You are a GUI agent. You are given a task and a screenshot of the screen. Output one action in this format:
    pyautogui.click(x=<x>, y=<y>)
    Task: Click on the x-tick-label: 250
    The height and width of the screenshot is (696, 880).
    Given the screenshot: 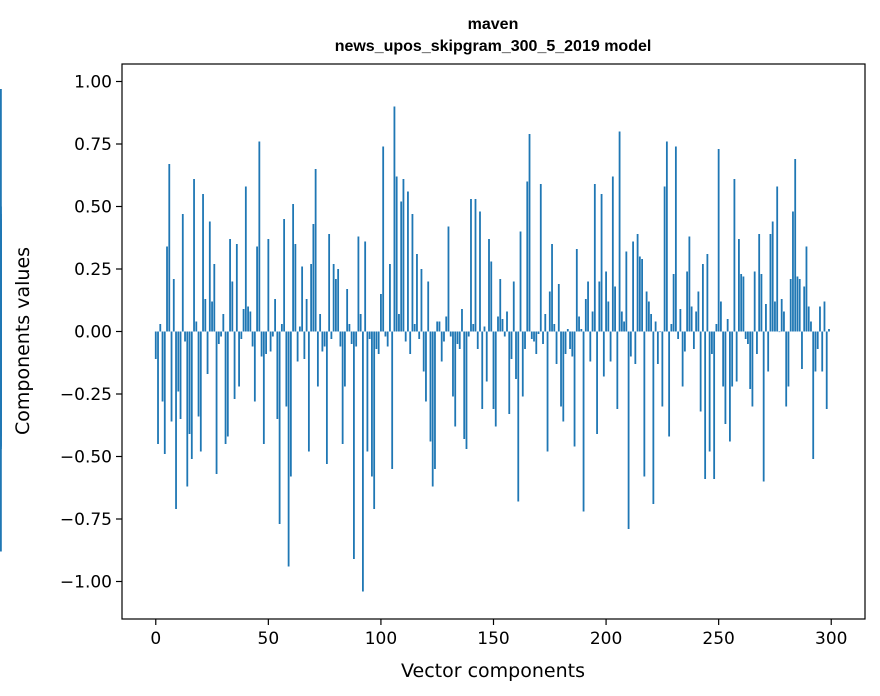 What is the action you would take?
    pyautogui.click(x=718, y=639)
    